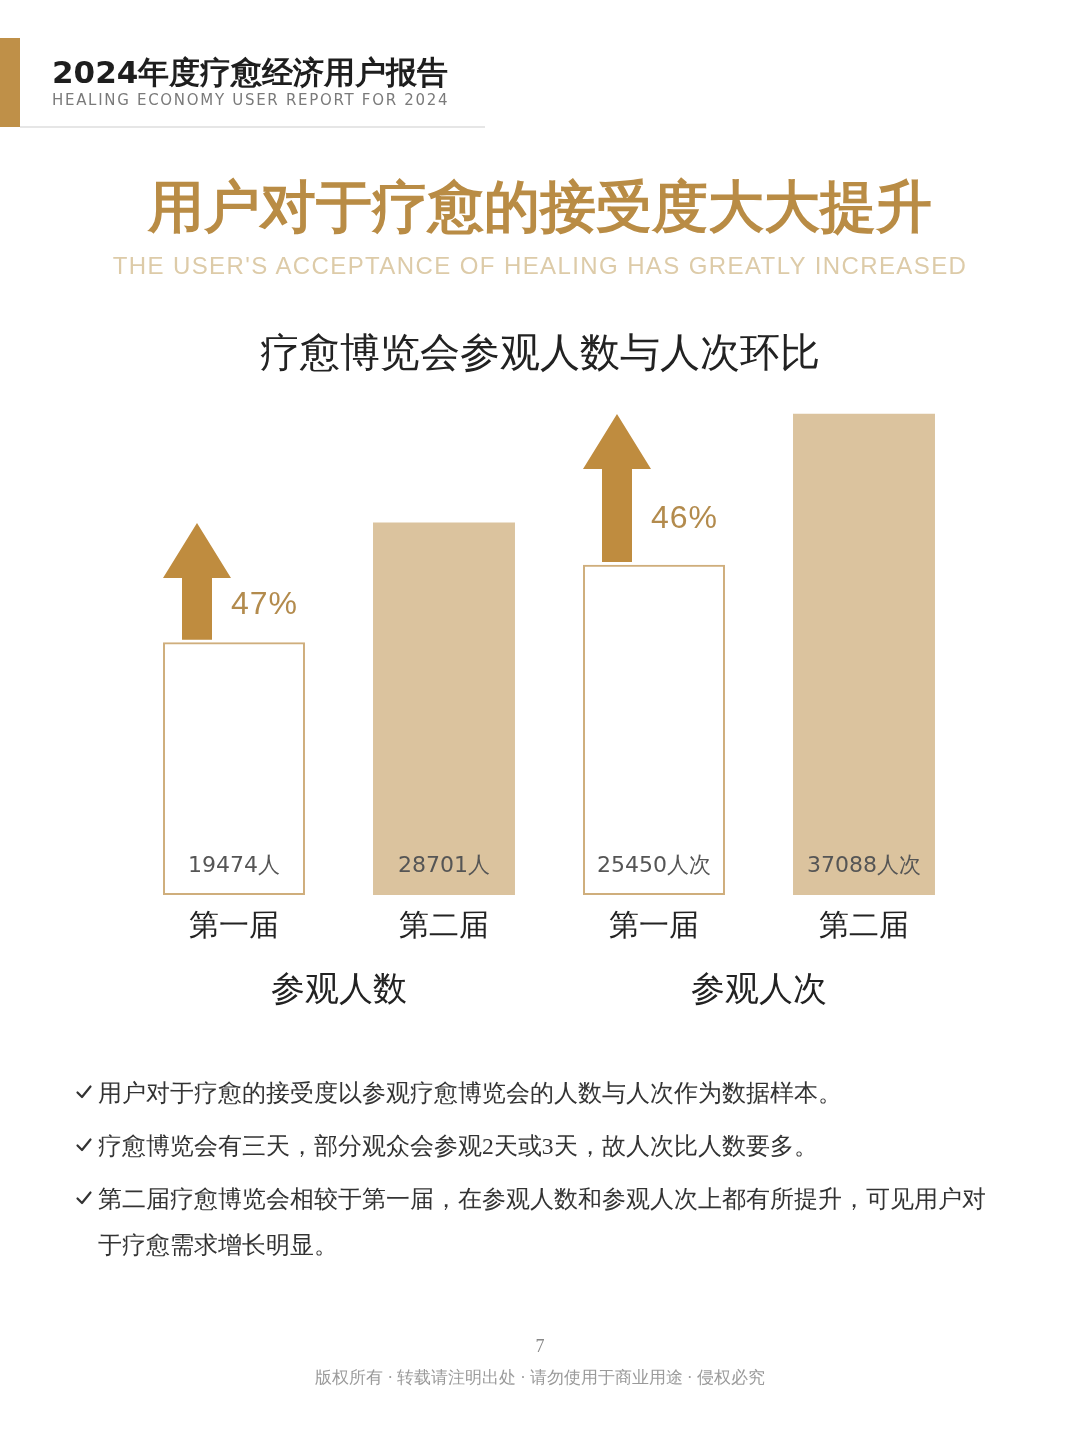 Image resolution: width=1080 pixels, height=1440 pixels. I want to click on text: HEALING ECONOMY USER REPORT FOR 2024, so click(251, 100).